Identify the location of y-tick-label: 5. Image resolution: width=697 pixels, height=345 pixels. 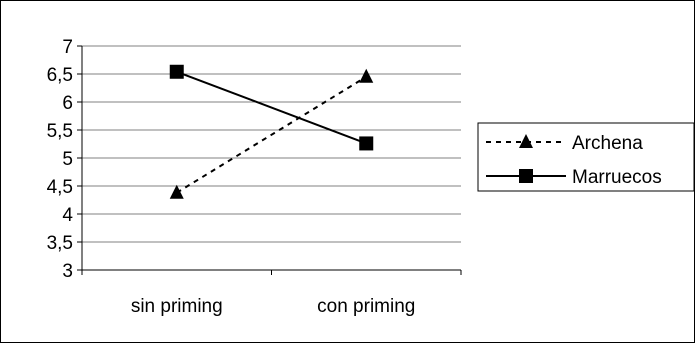
(67, 159).